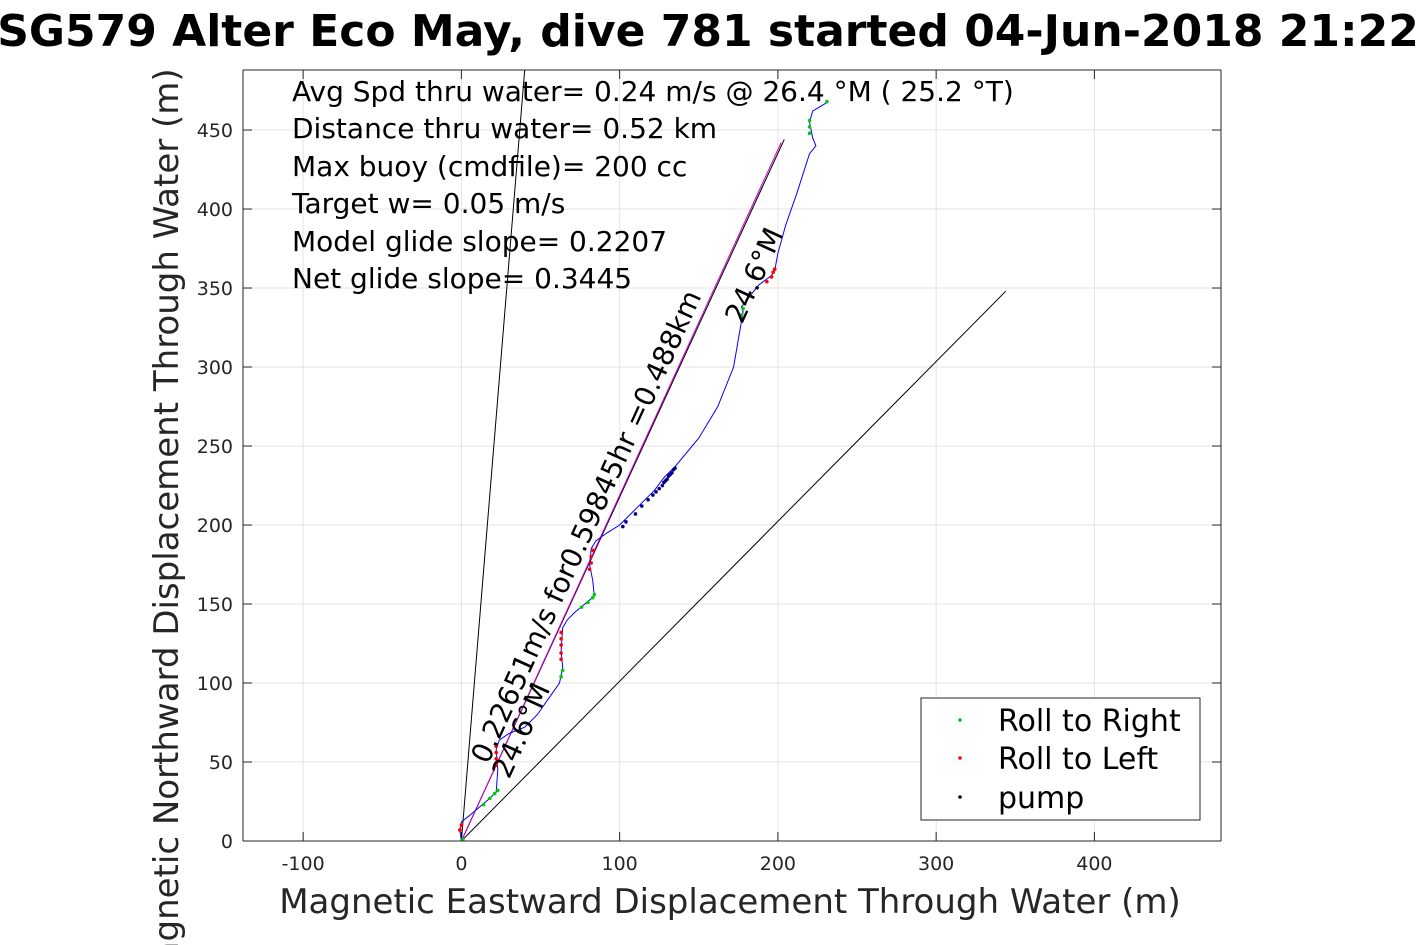  I want to click on annotation-net-glide-slope: Net glide slope= 0.3445, so click(462, 278).